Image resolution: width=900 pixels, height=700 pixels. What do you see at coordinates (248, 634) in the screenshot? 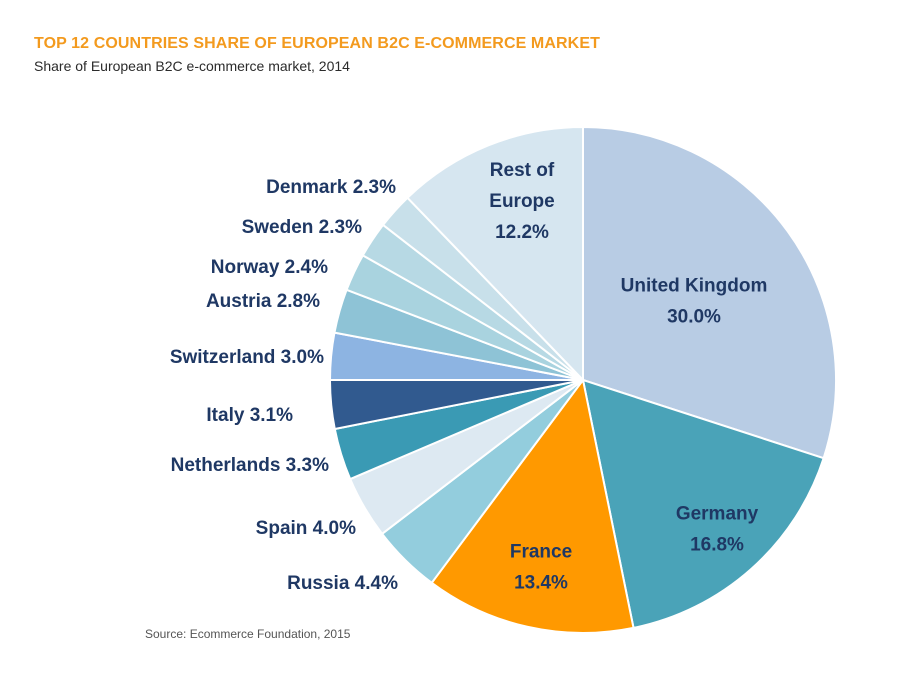
I see `chart-source: Source: Ecommerce Foundation, 2015` at bounding box center [248, 634].